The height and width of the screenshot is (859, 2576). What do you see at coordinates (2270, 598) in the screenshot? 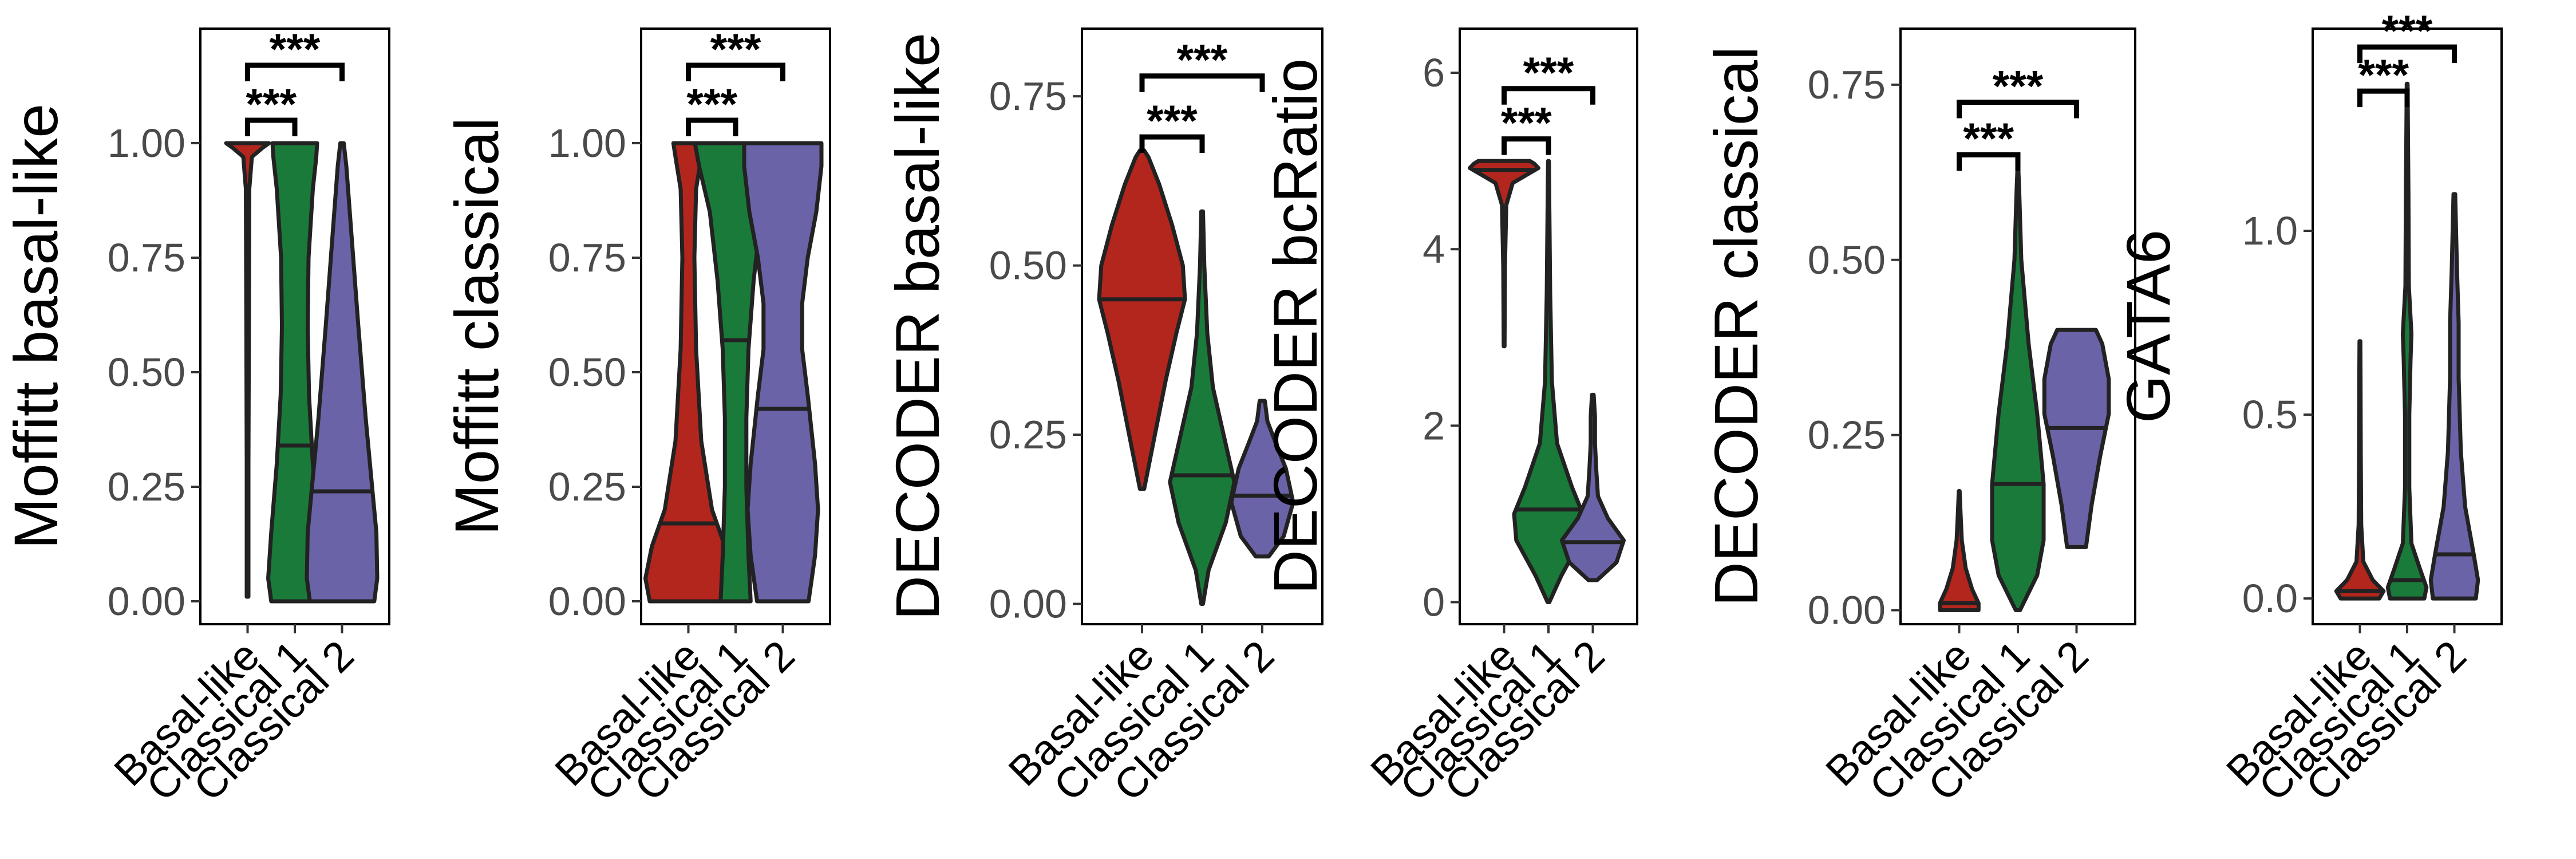
I see `y-tick-label: 0.0` at bounding box center [2270, 598].